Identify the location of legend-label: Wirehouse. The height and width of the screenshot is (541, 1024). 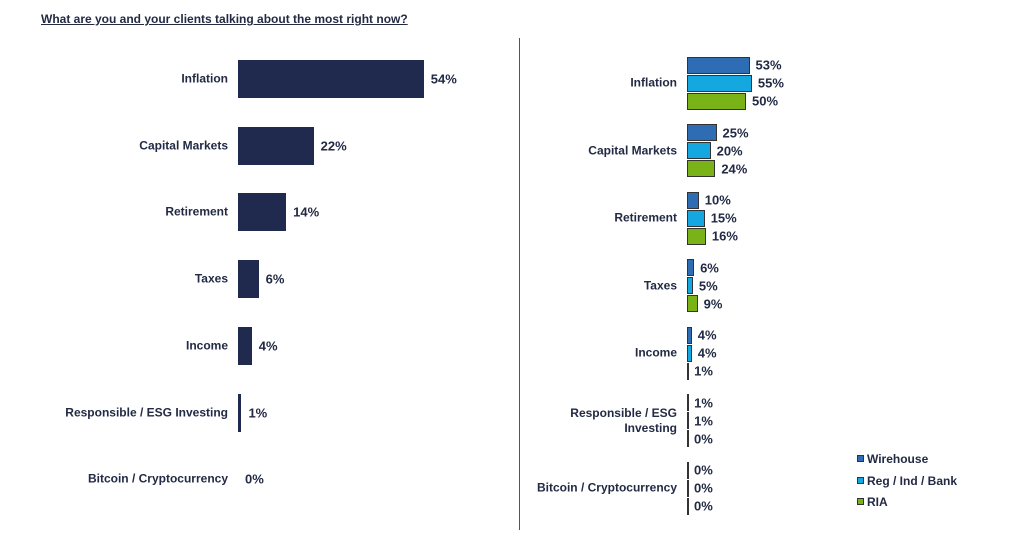
(898, 459).